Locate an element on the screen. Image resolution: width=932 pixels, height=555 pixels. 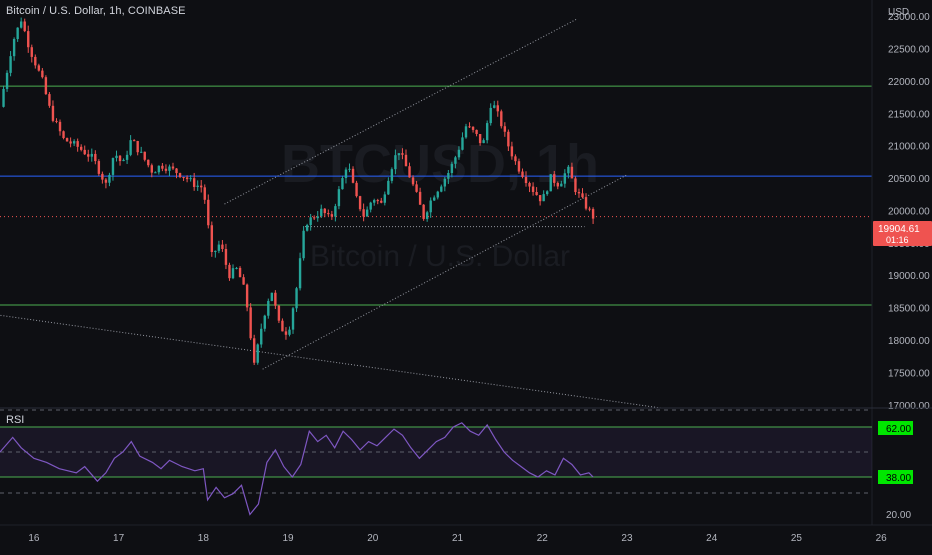
last-price-badge: 19904.61 01:16 is located at coordinates (902, 233).